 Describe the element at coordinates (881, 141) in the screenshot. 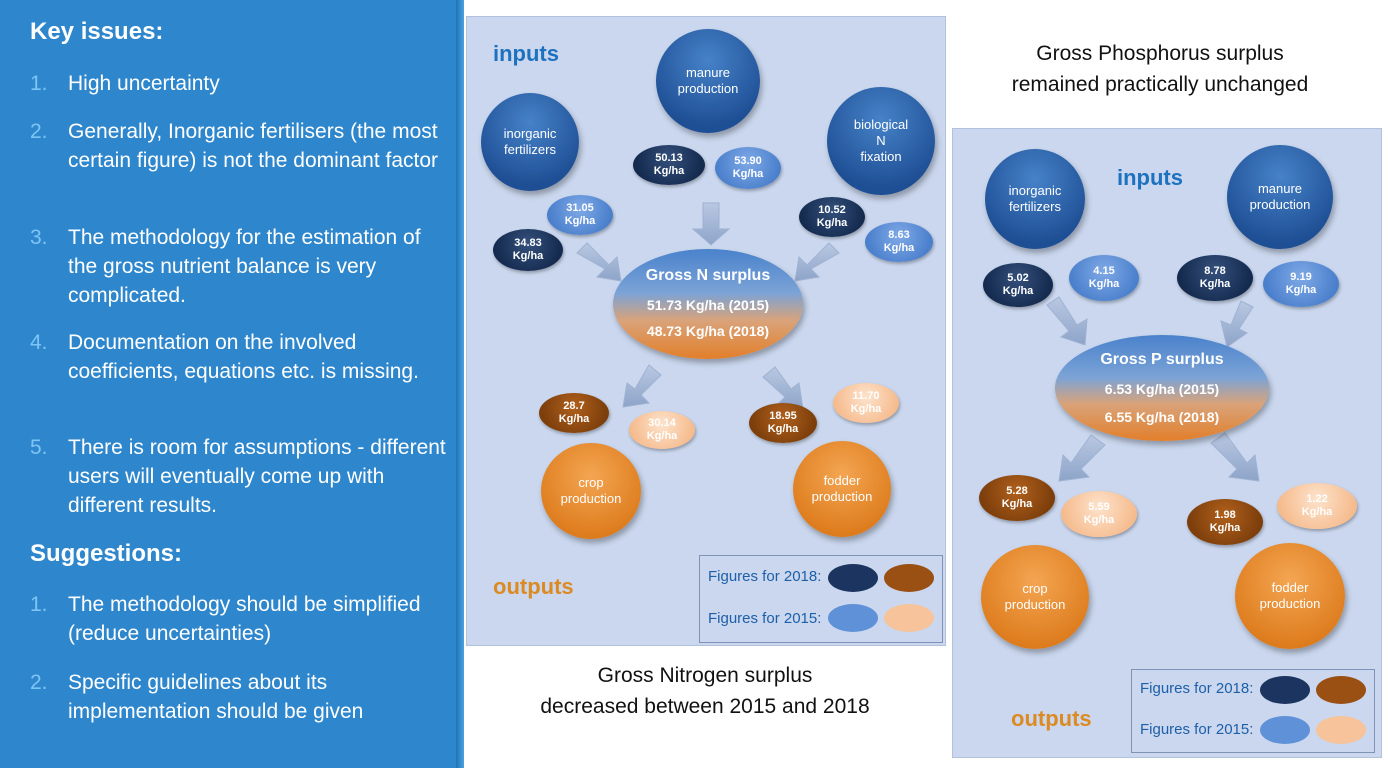

I see `nitrogen-biological-fixation: biological N fixation` at that location.